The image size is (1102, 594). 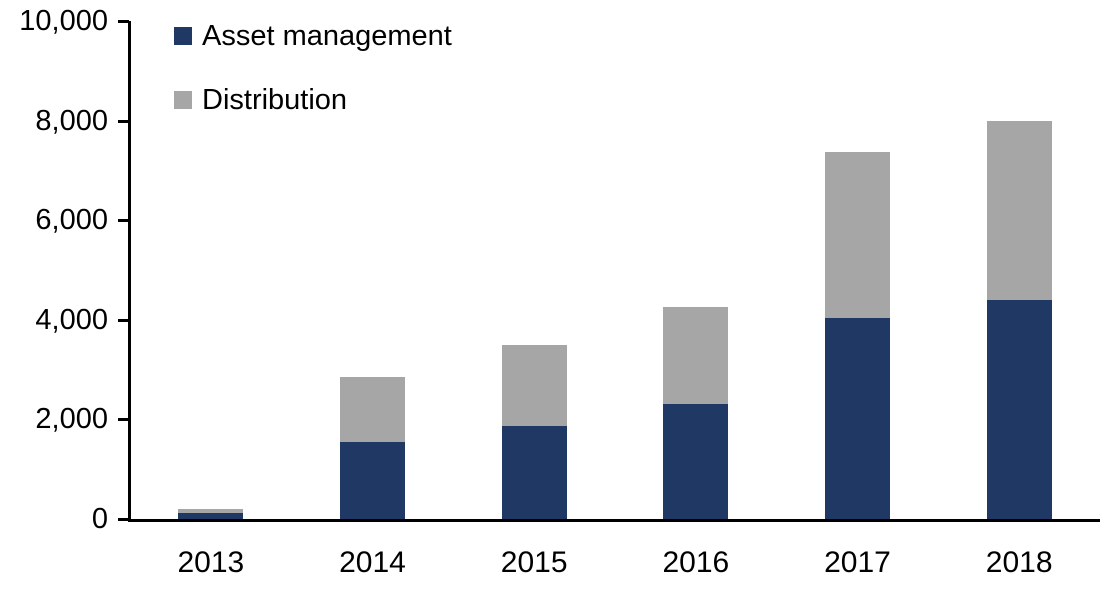 What do you see at coordinates (211, 562) in the screenshot?
I see `x-tick-label: 2013` at bounding box center [211, 562].